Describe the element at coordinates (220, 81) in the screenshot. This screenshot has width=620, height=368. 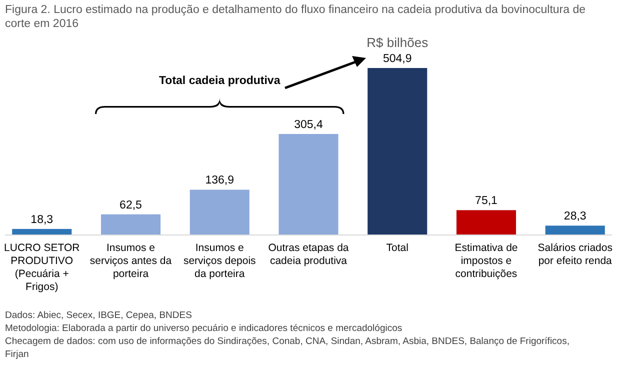
I see `annotation: Total cadeia produtiva` at that location.